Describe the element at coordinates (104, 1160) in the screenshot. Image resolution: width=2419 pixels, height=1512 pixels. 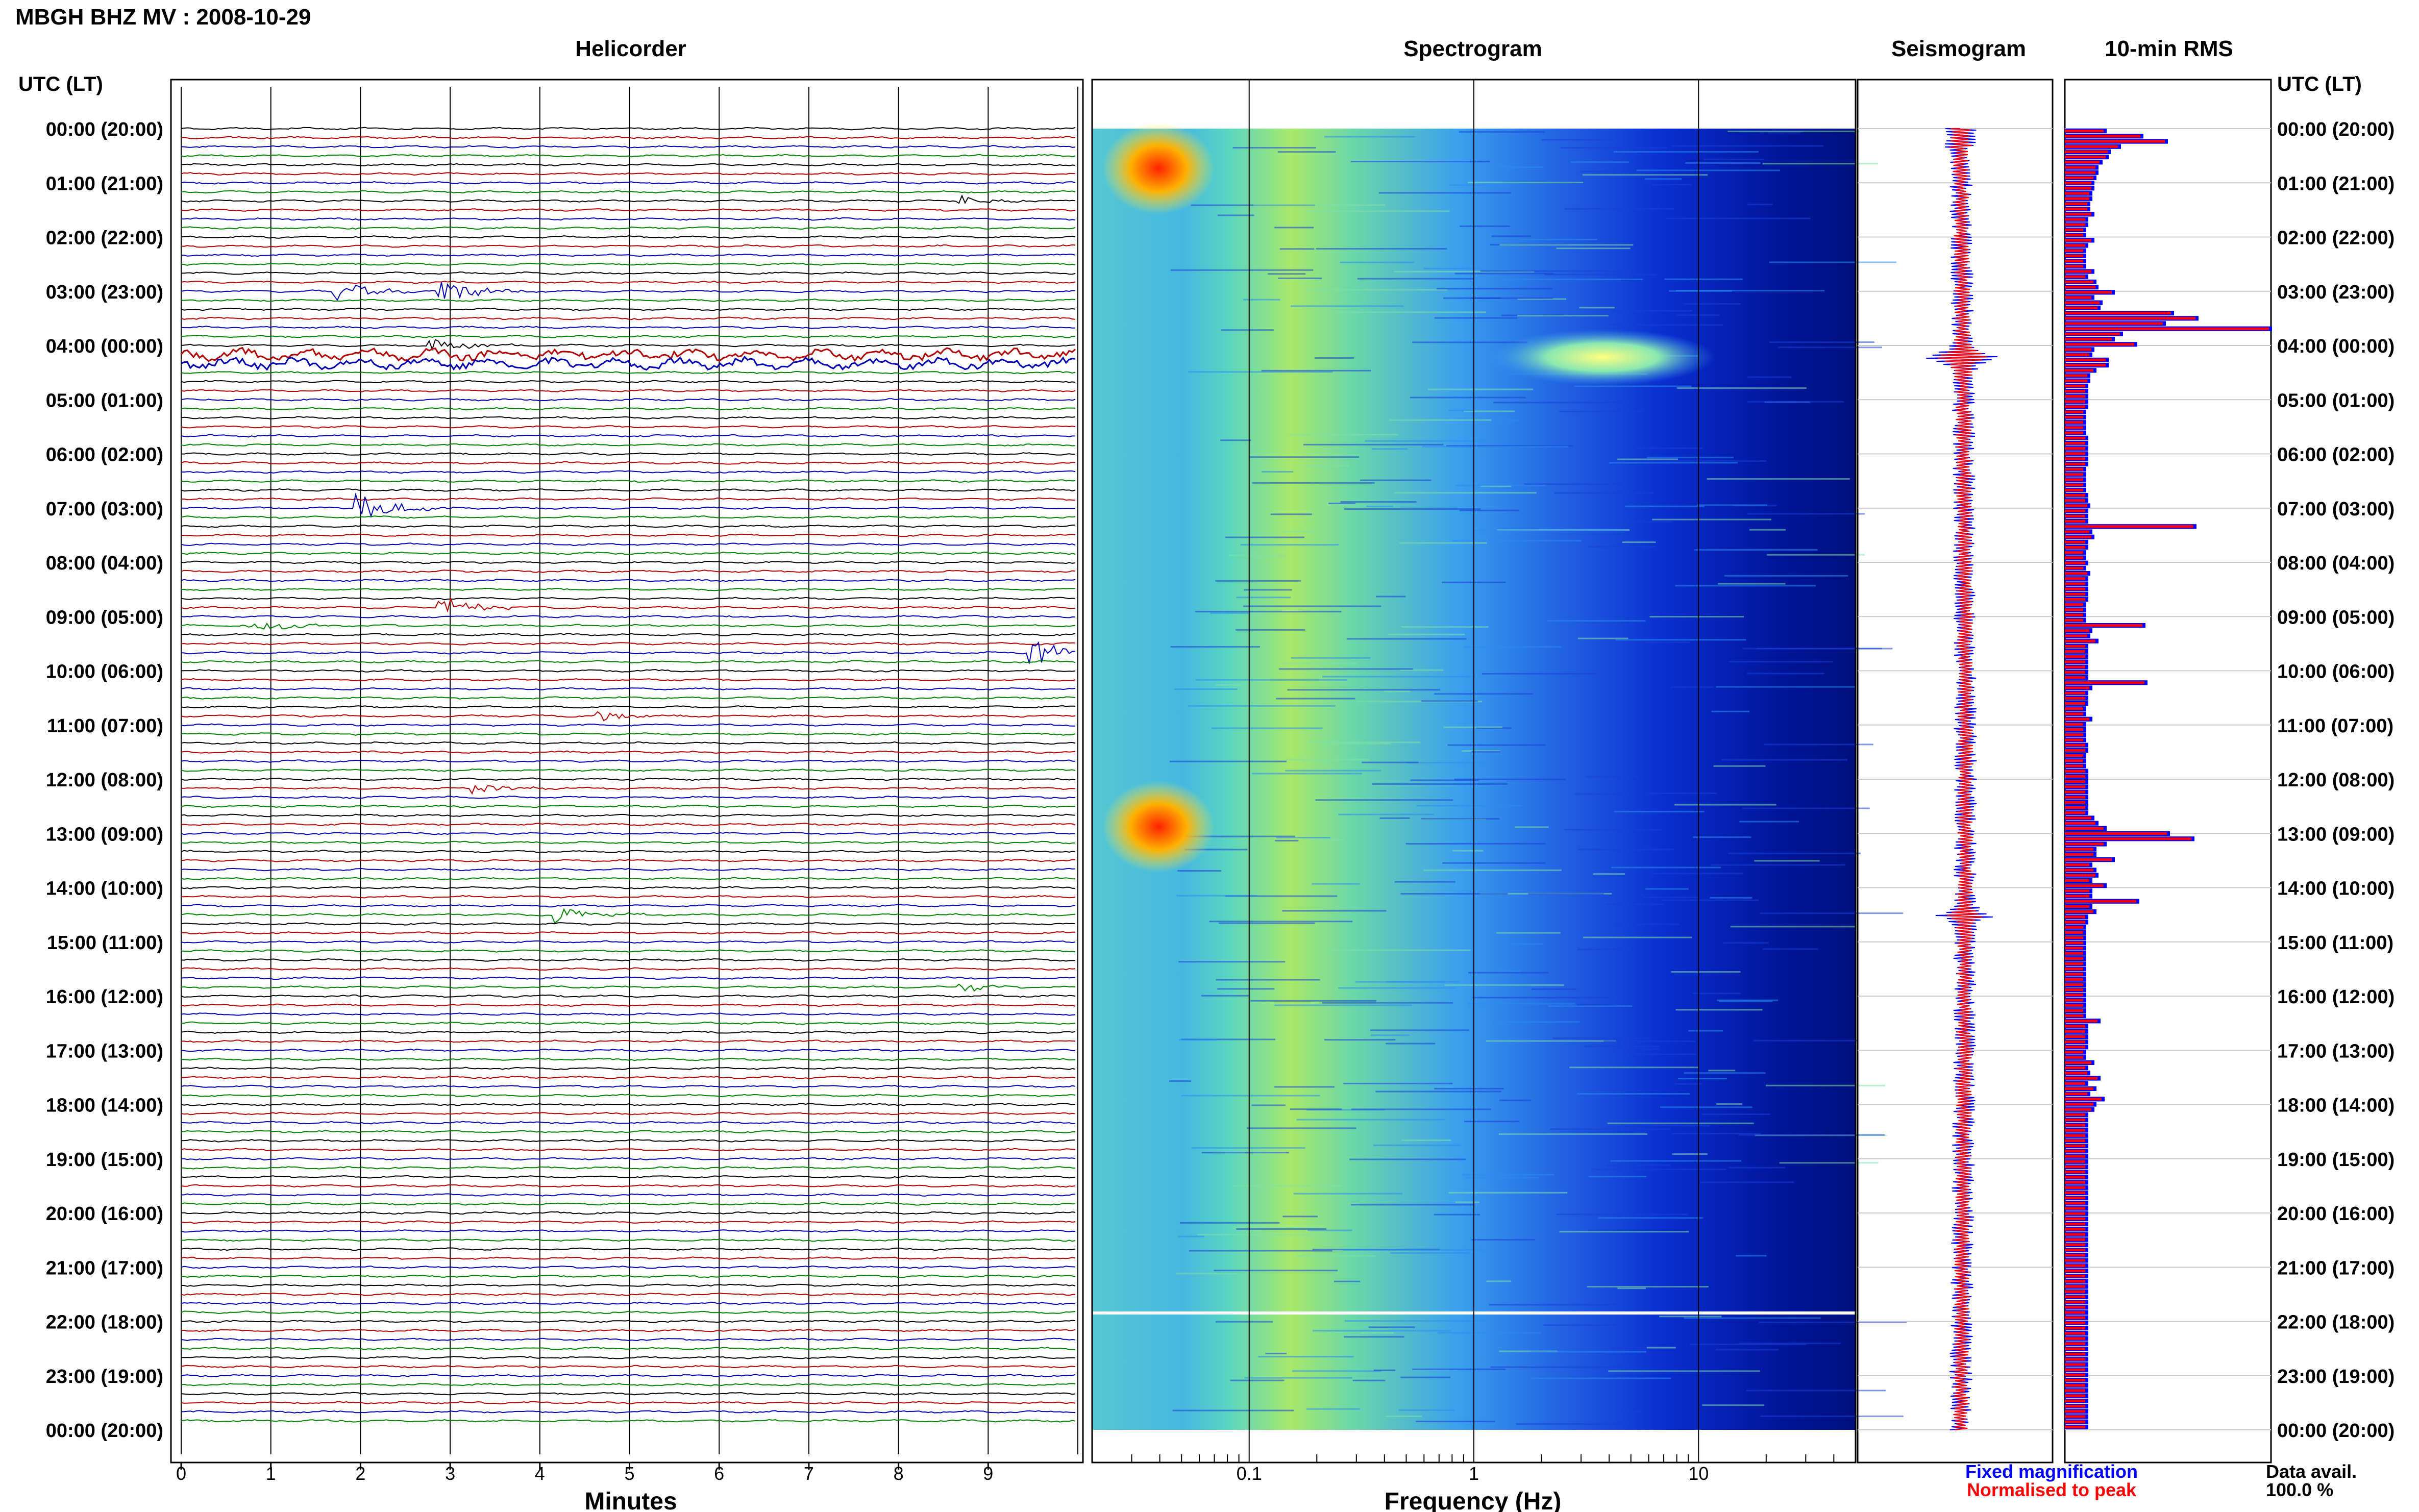
I see `hour-label-left: 19:00 (15:00)` at that location.